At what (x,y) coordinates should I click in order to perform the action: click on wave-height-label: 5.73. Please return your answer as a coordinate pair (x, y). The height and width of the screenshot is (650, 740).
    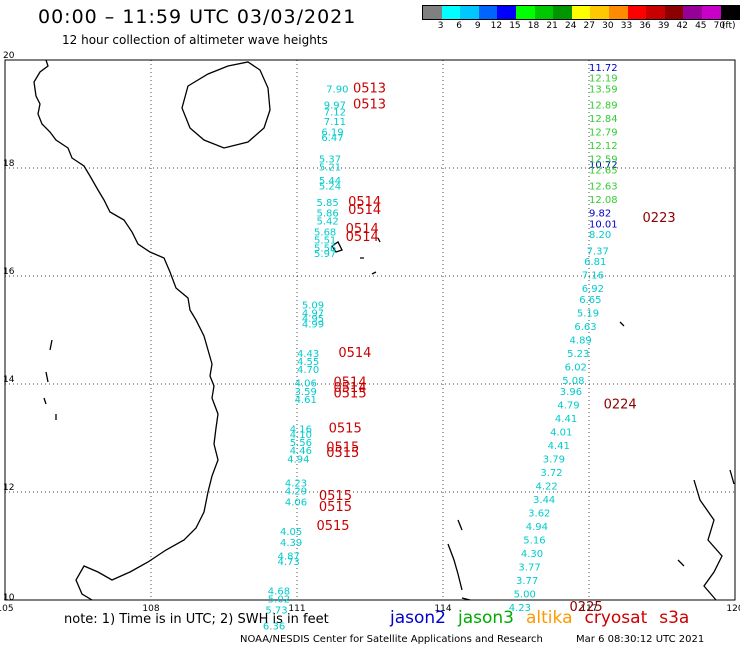
    Looking at the image, I should click on (276, 611).